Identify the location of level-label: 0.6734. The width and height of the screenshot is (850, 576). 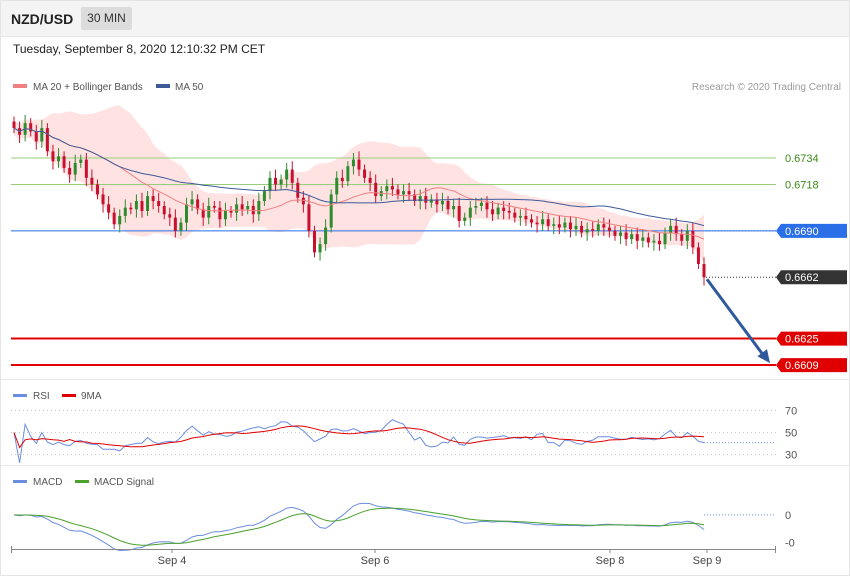
(802, 159).